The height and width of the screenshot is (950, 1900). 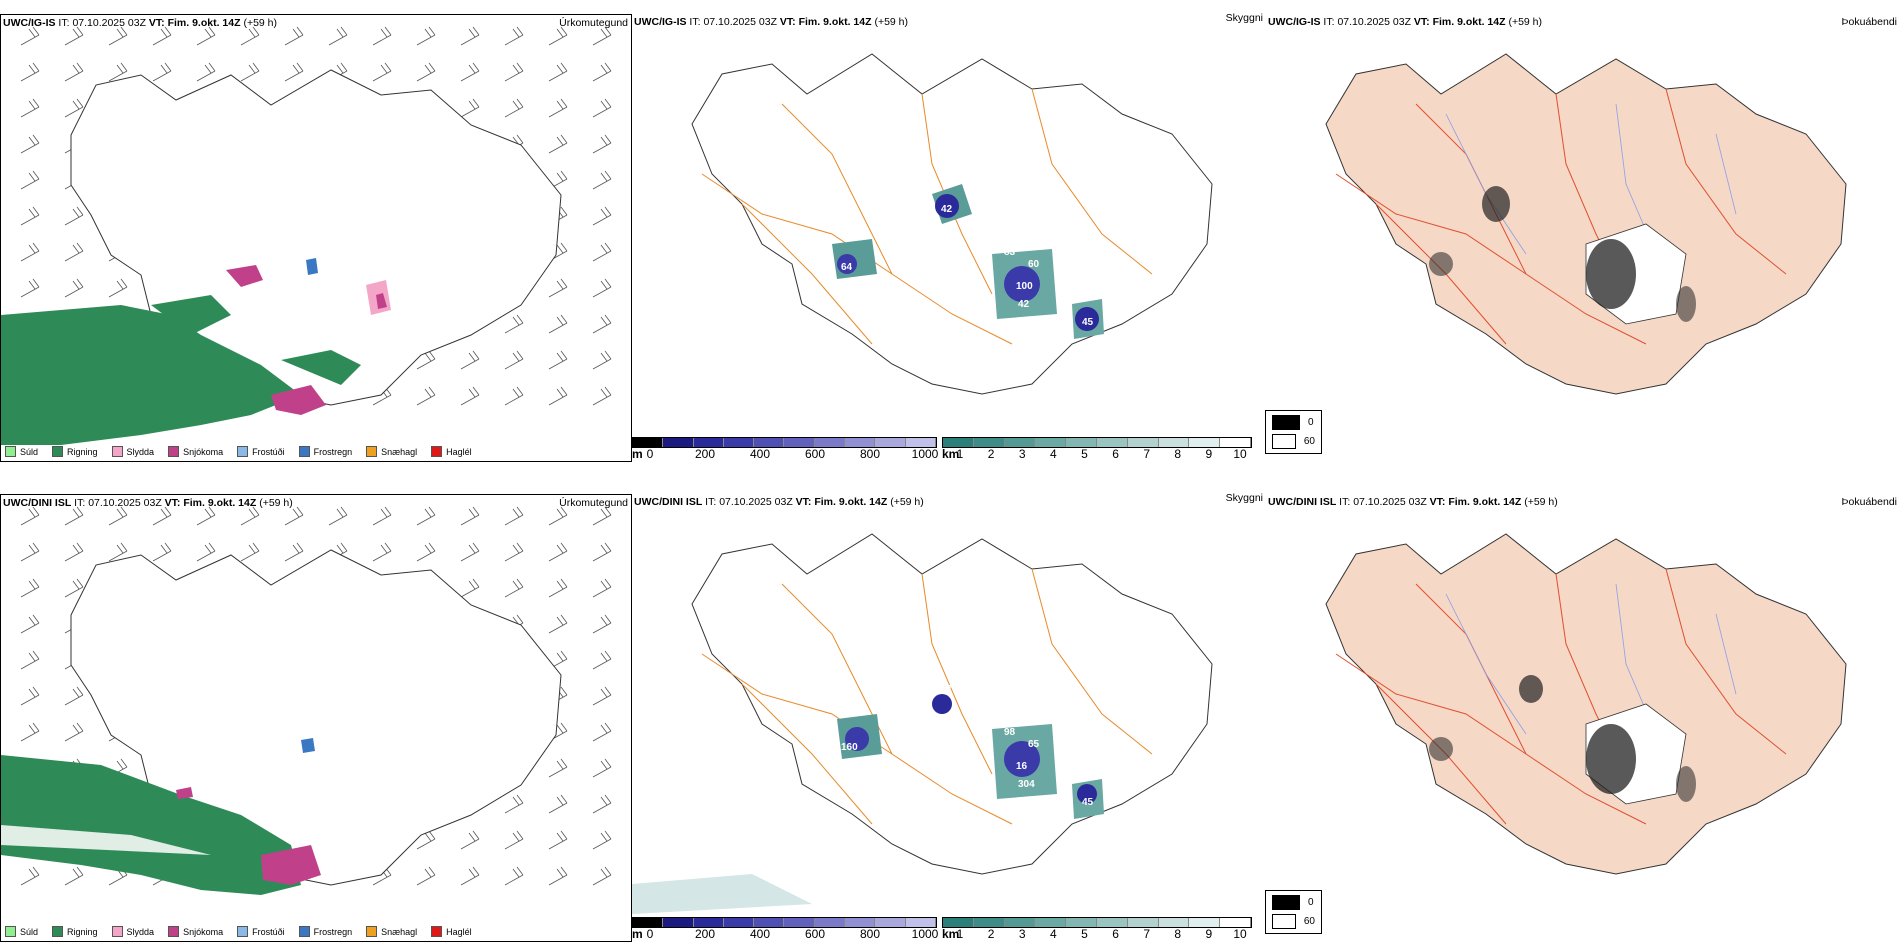 What do you see at coordinates (109, 23) in the screenshot?
I see `it-value: 07.10.2025 03Z` at bounding box center [109, 23].